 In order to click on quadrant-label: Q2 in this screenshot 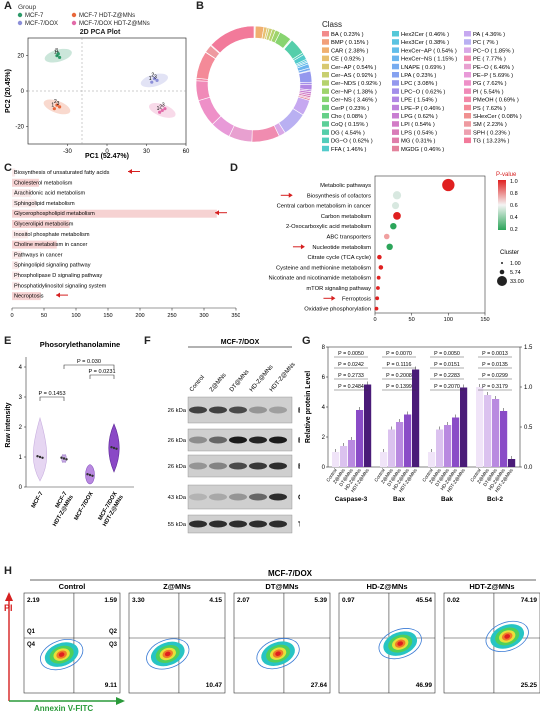, I will do `click(113, 632)`.